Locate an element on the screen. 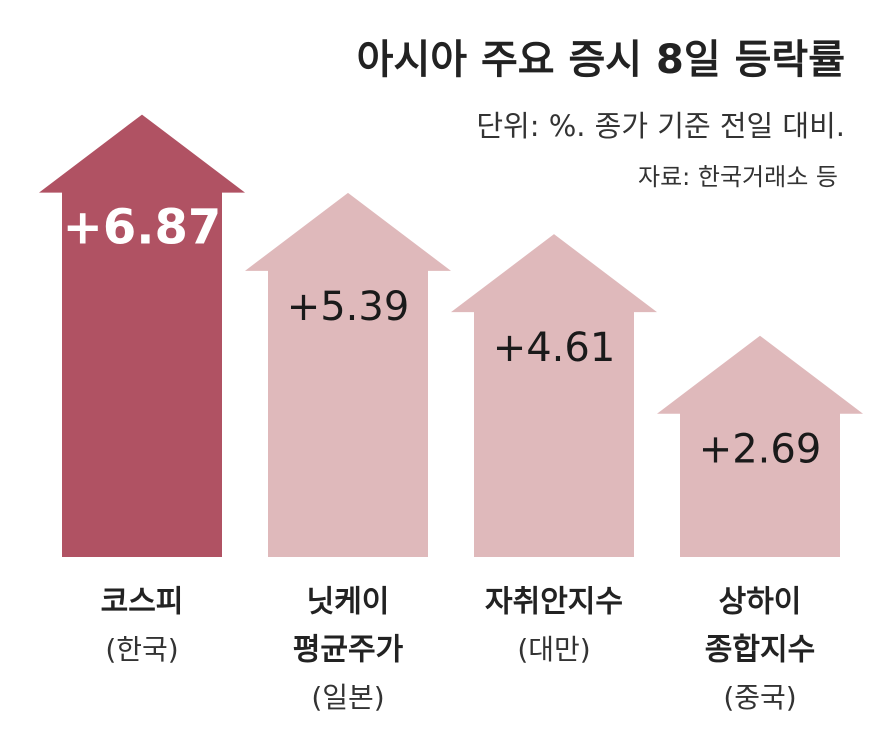 This screenshot has width=873, height=747. category-note: (대만) is located at coordinates (553, 649).